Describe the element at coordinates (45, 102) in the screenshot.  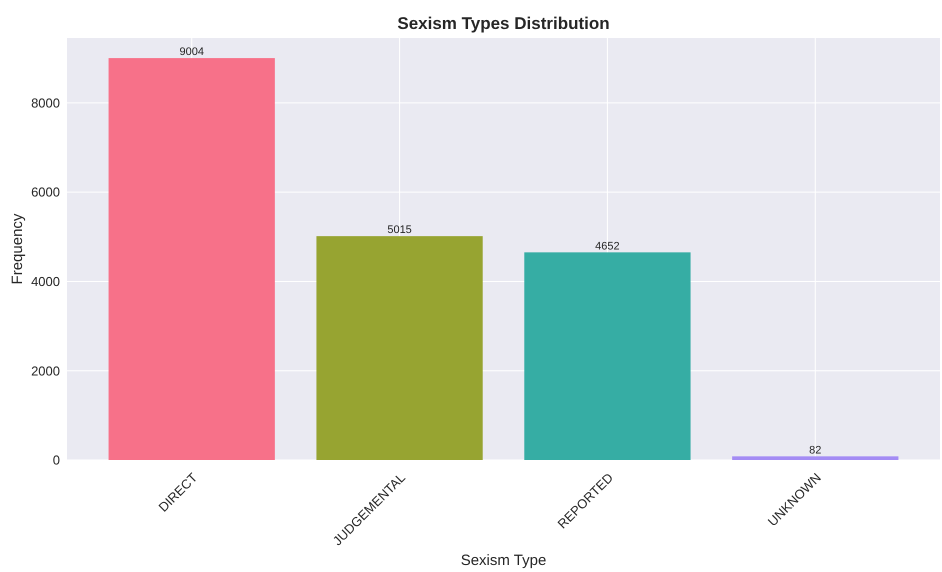
I see `y-tick-label: 8000` at that location.